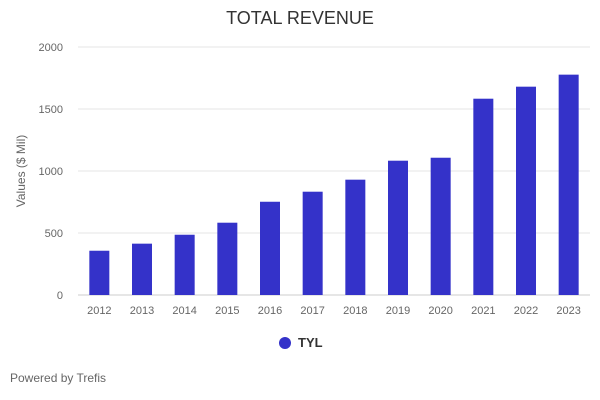 Image resolution: width=600 pixels, height=400 pixels. Describe the element at coordinates (440, 226) in the screenshot. I see `bar-2020` at that location.